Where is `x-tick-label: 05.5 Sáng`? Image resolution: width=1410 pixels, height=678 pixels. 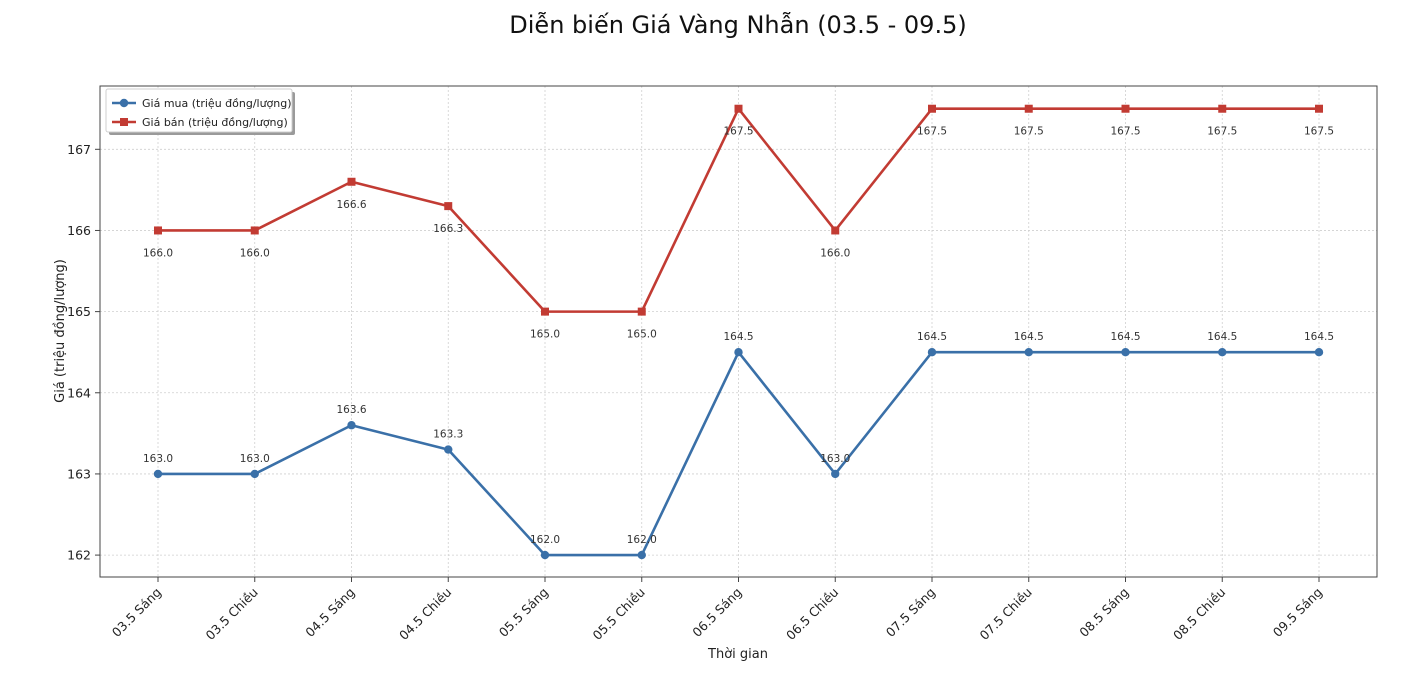
x-tick-label: 05.5 Sáng is located at coordinates (523, 612).